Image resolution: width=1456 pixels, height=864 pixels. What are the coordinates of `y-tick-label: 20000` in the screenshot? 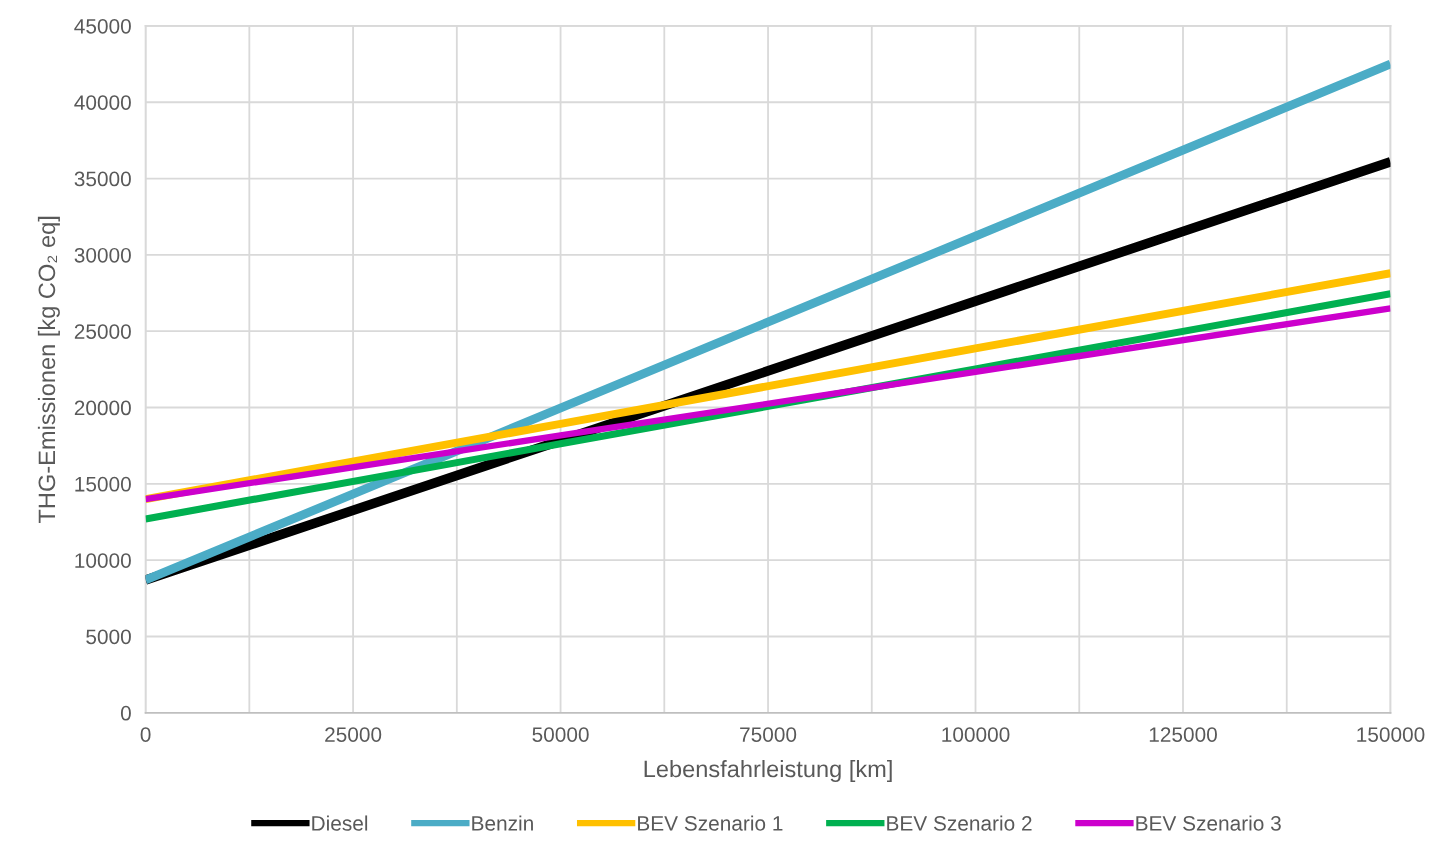 It's located at (102, 408).